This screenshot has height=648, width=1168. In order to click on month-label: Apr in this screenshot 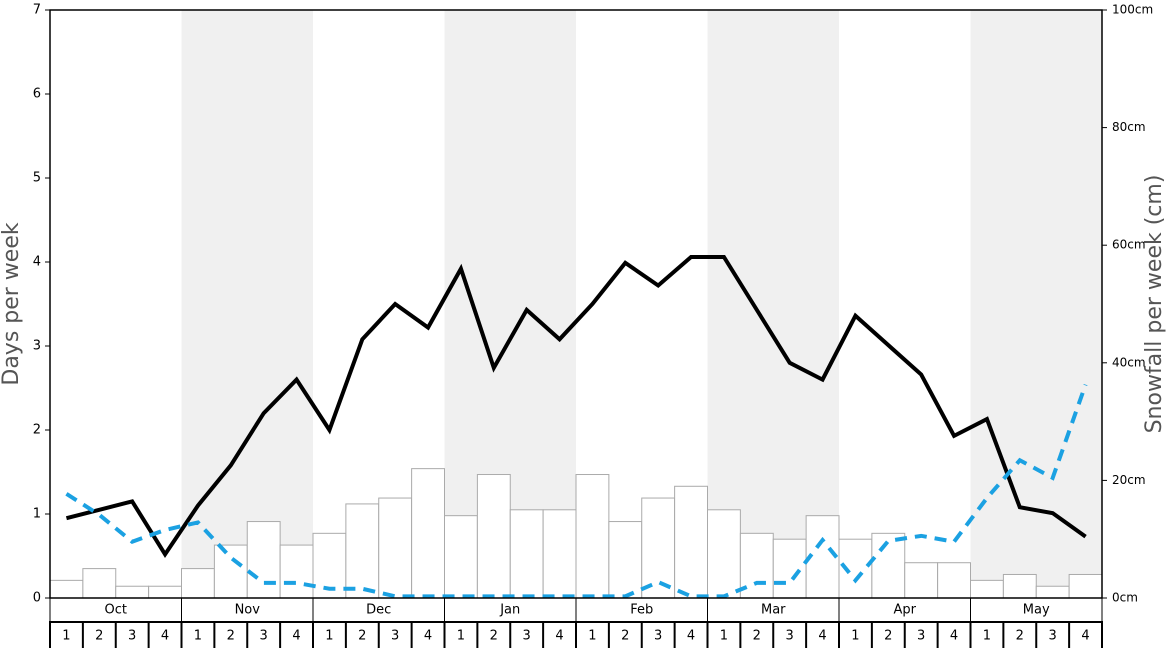, I will do `click(905, 610)`.